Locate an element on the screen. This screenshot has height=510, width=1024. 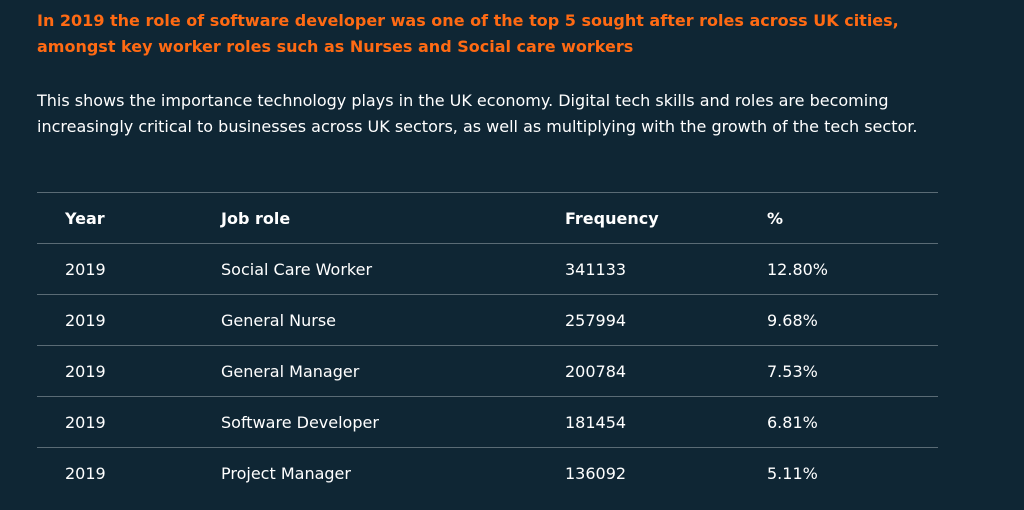
cell-job-role: General Nurse is located at coordinates (393, 320).